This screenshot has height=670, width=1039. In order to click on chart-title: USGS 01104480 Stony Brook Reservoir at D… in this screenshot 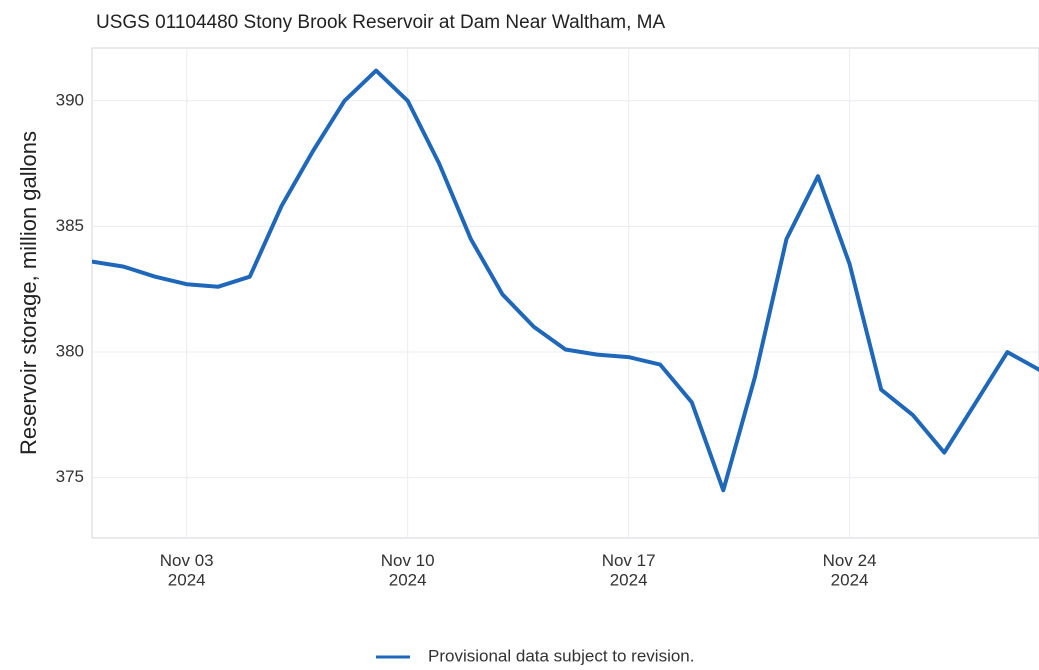, I will do `click(381, 22)`.